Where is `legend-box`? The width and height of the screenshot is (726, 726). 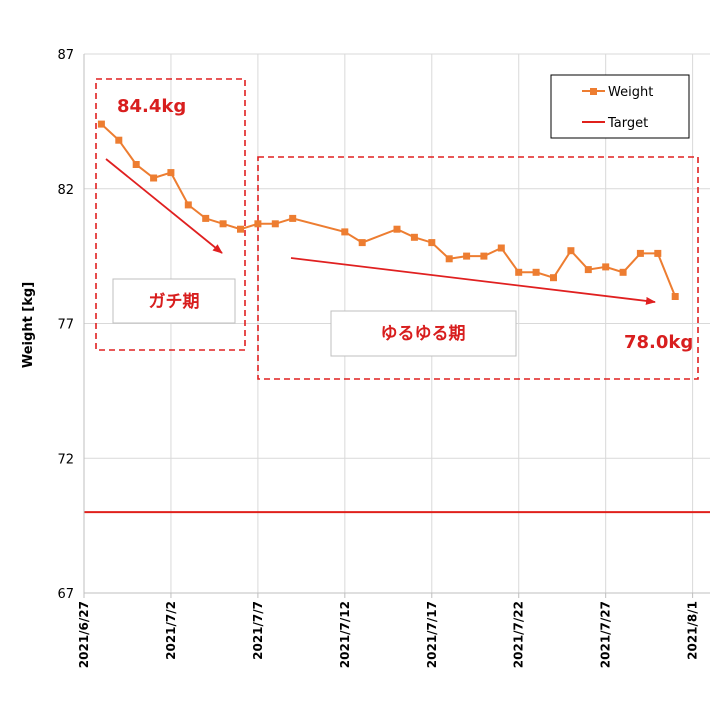
legend-box is located at coordinates (620, 106).